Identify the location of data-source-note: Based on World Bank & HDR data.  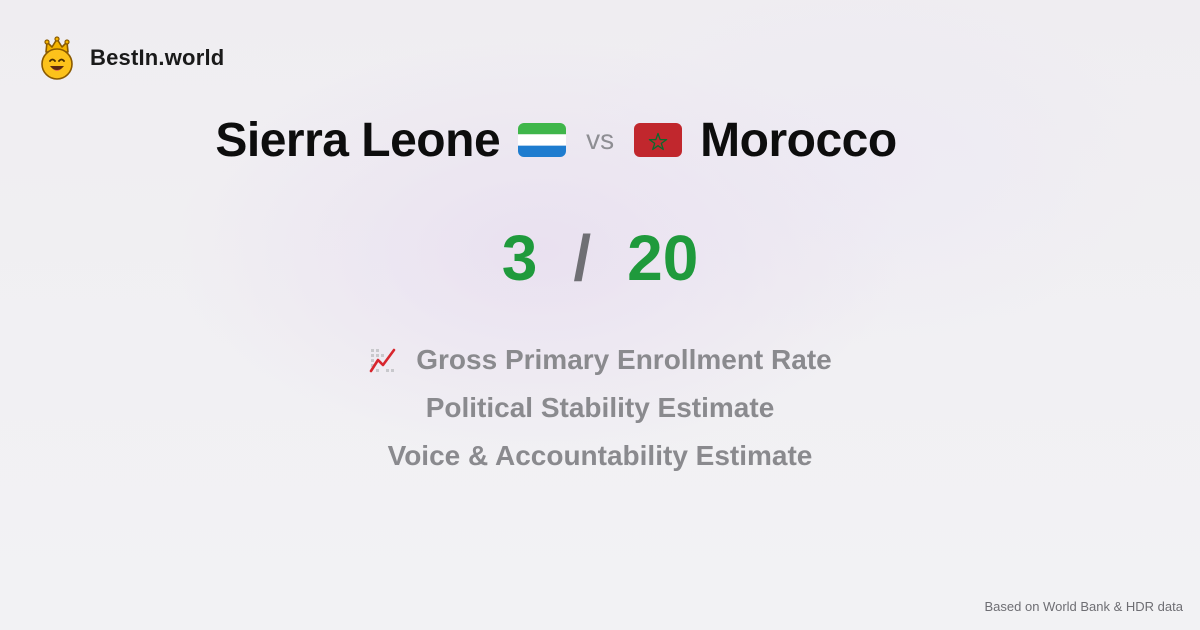
(1083, 606).